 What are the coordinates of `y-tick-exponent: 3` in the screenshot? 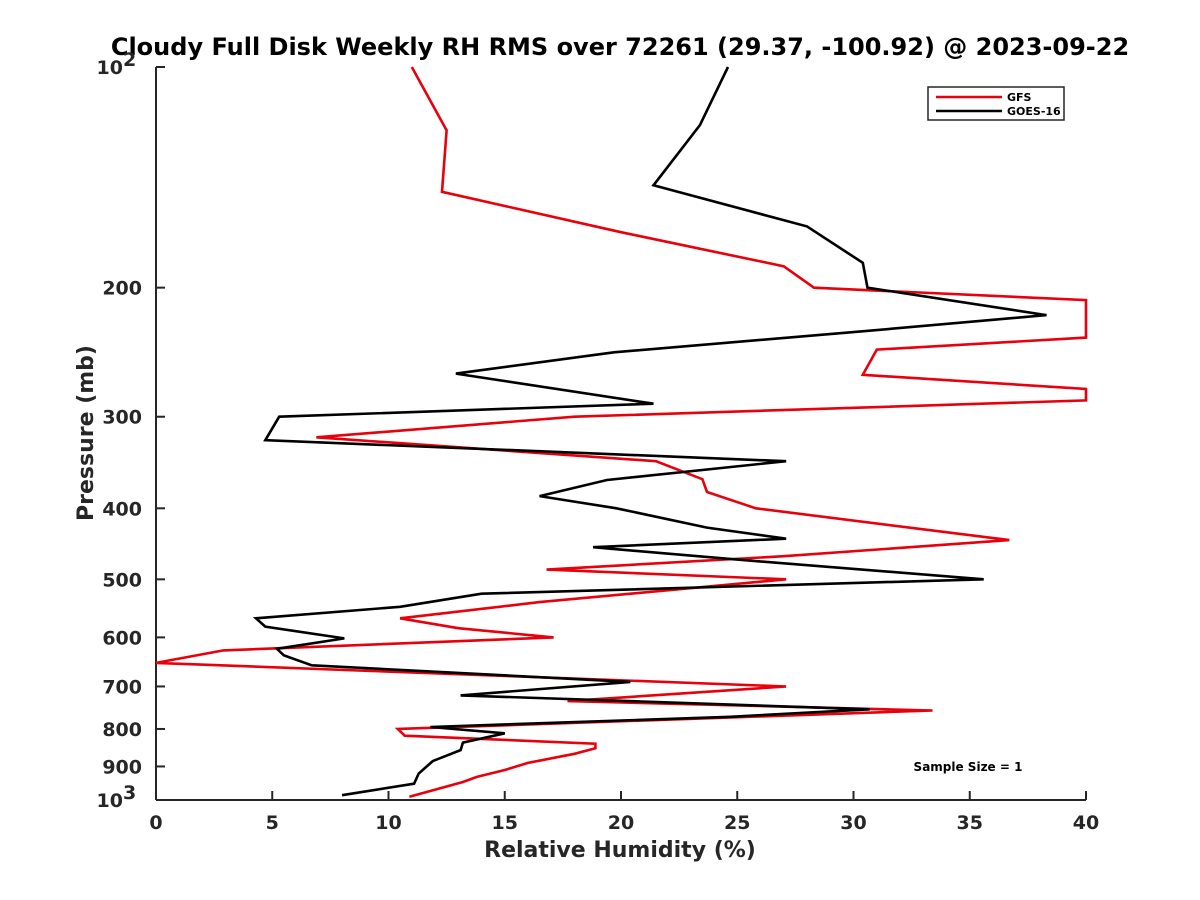 It's located at (129, 793).